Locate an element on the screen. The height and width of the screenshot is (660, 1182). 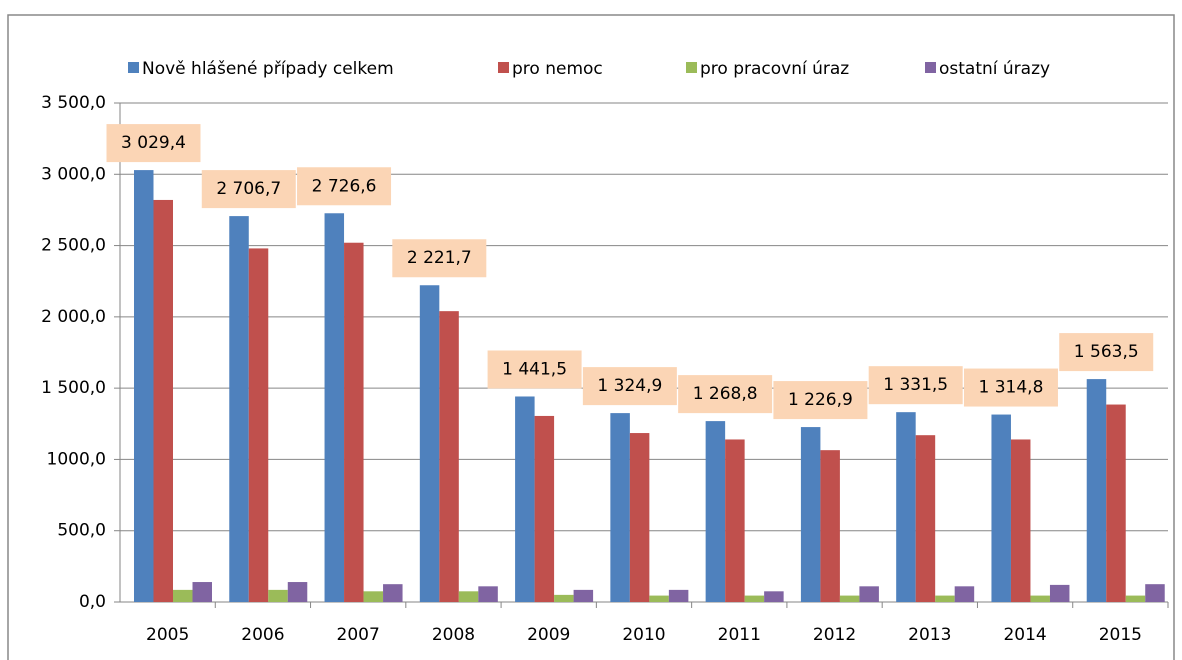
value-label: 3 029,4 is located at coordinates (153, 143).